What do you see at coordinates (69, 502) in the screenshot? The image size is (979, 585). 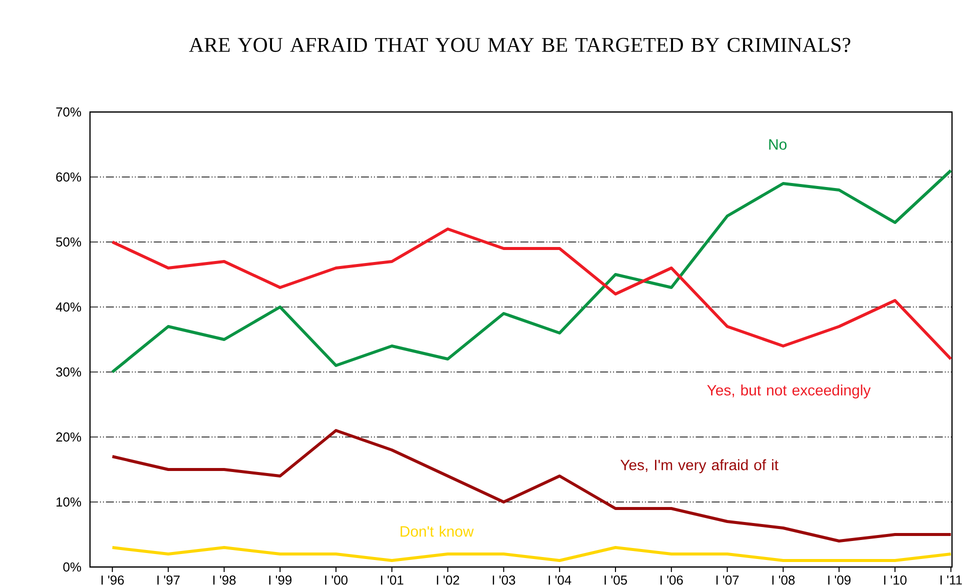 I see `y-tick-label: 10%` at bounding box center [69, 502].